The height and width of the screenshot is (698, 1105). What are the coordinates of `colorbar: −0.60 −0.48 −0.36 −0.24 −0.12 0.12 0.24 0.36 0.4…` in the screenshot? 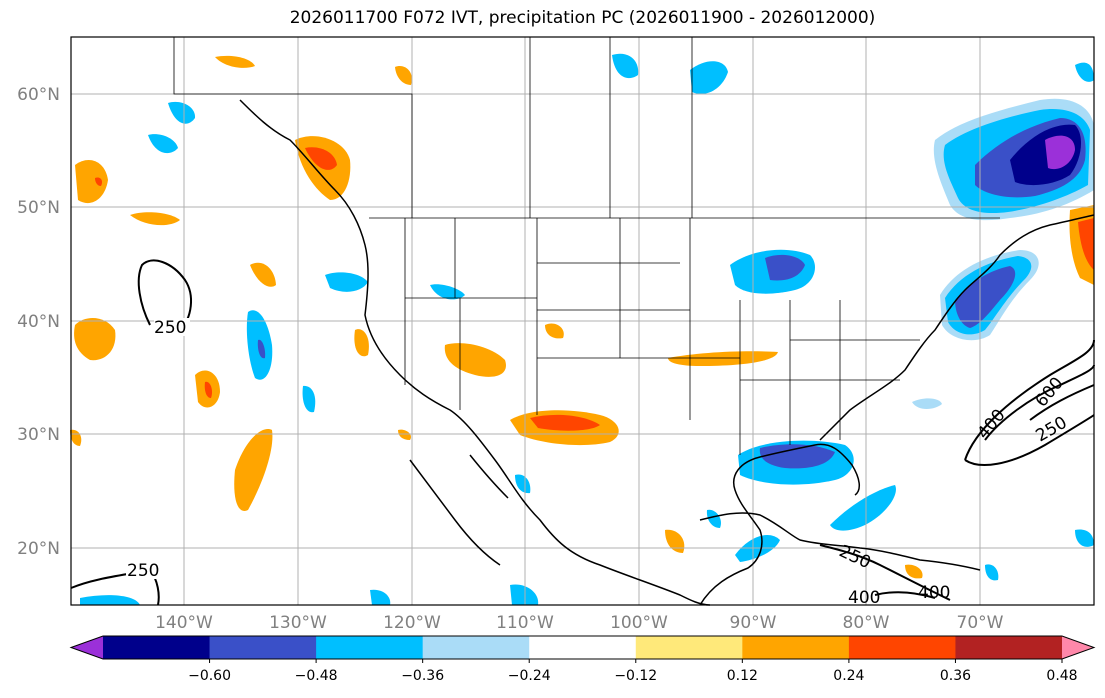 It's located at (582, 659).